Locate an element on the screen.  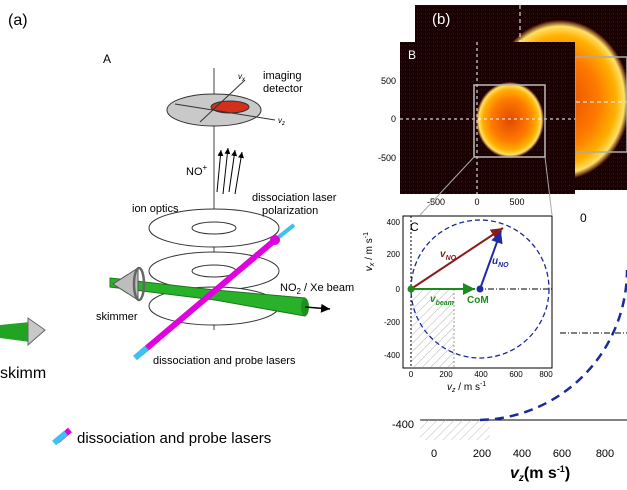
u-no-vector is located at coordinates (491, 260).